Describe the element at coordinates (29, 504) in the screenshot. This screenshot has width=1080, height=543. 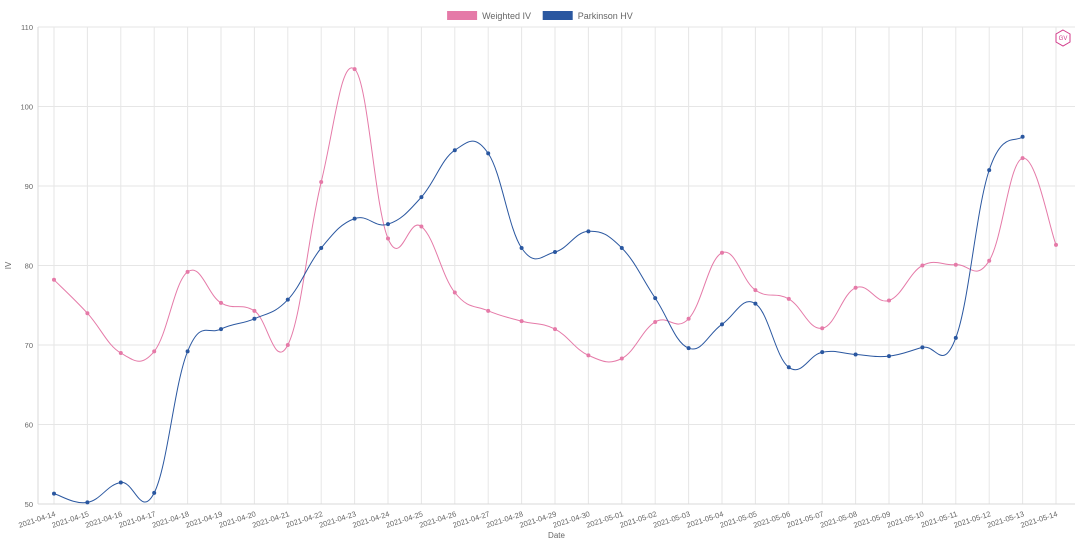
I see `y-tick-label: 50` at that location.